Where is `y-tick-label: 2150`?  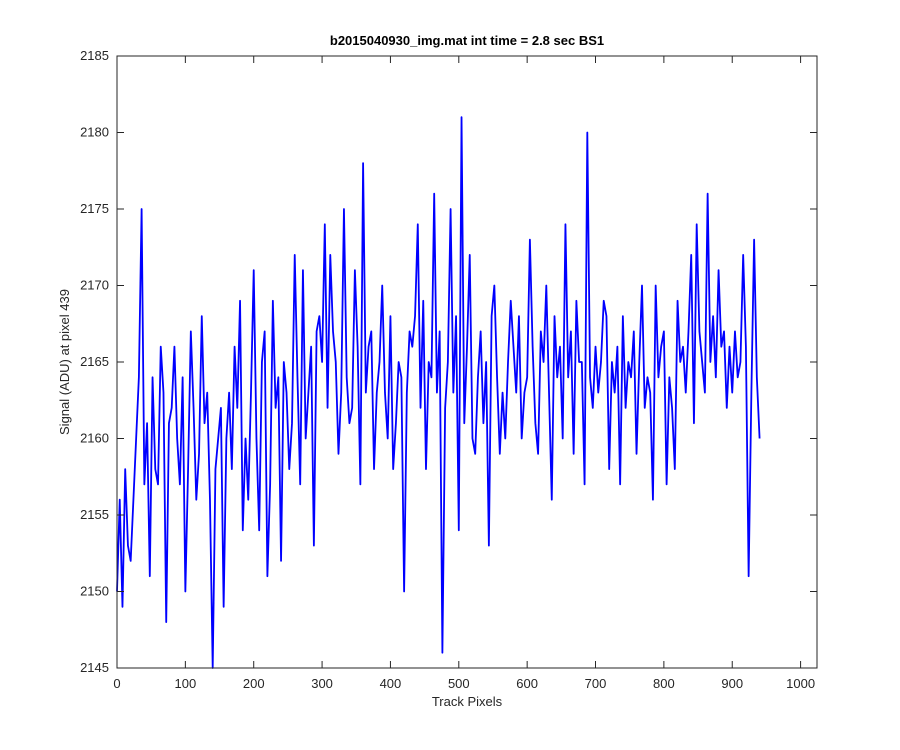 y-tick-label: 2150 is located at coordinates (94, 591).